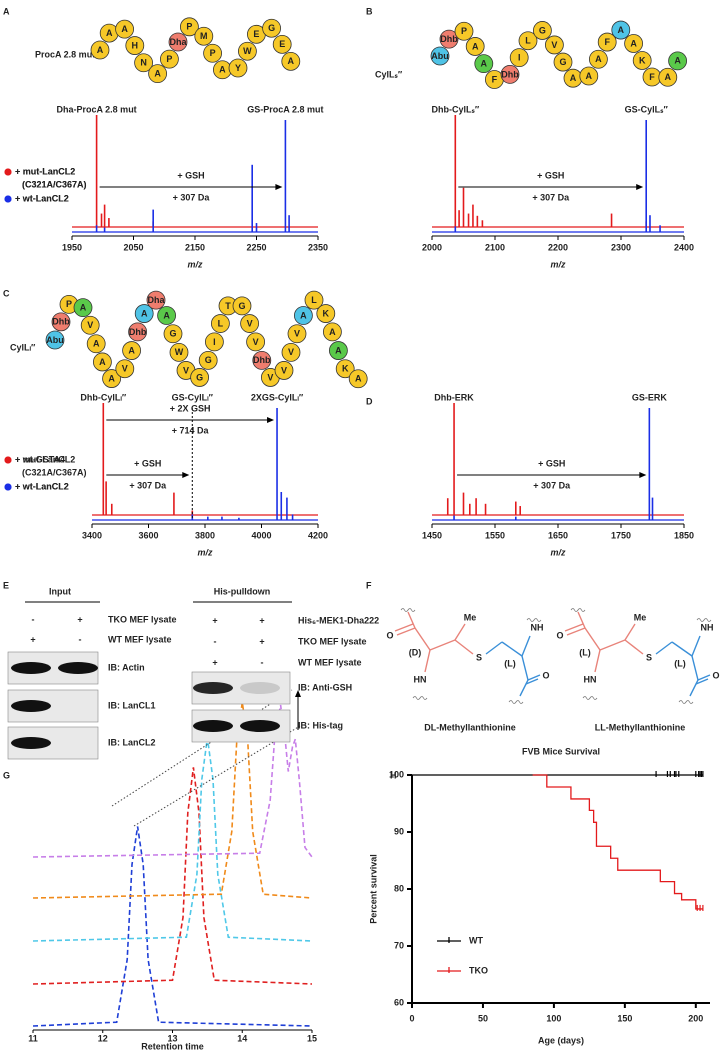  I want to click on row-label: TKO MEF lysate, so click(332, 641).